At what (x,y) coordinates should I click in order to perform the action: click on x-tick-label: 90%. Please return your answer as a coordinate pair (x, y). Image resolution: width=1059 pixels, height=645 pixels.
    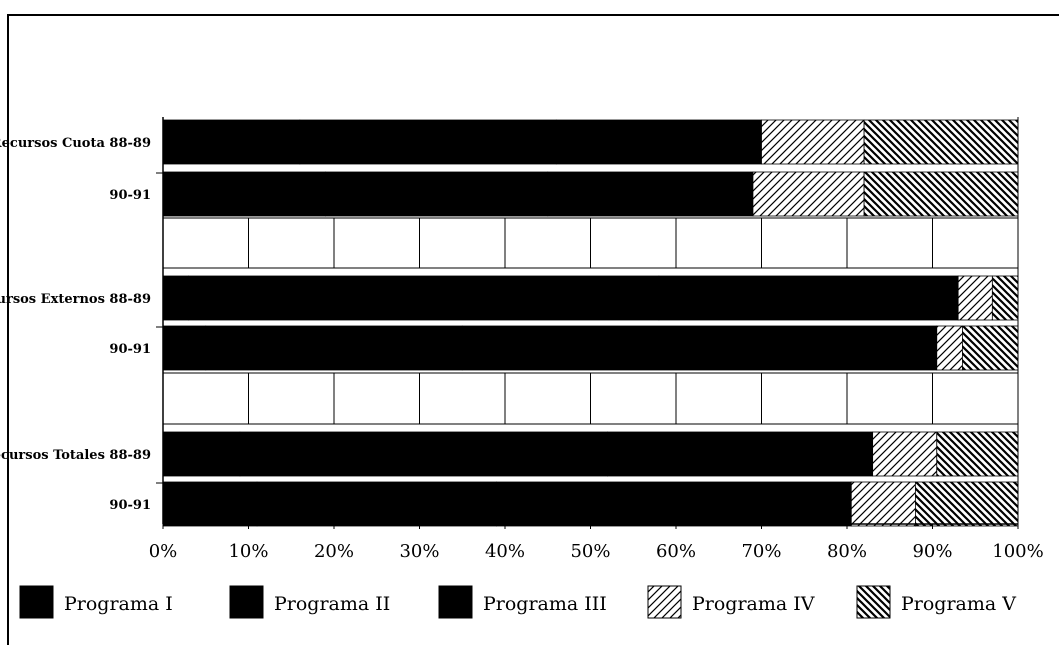
    Looking at the image, I should click on (932, 551).